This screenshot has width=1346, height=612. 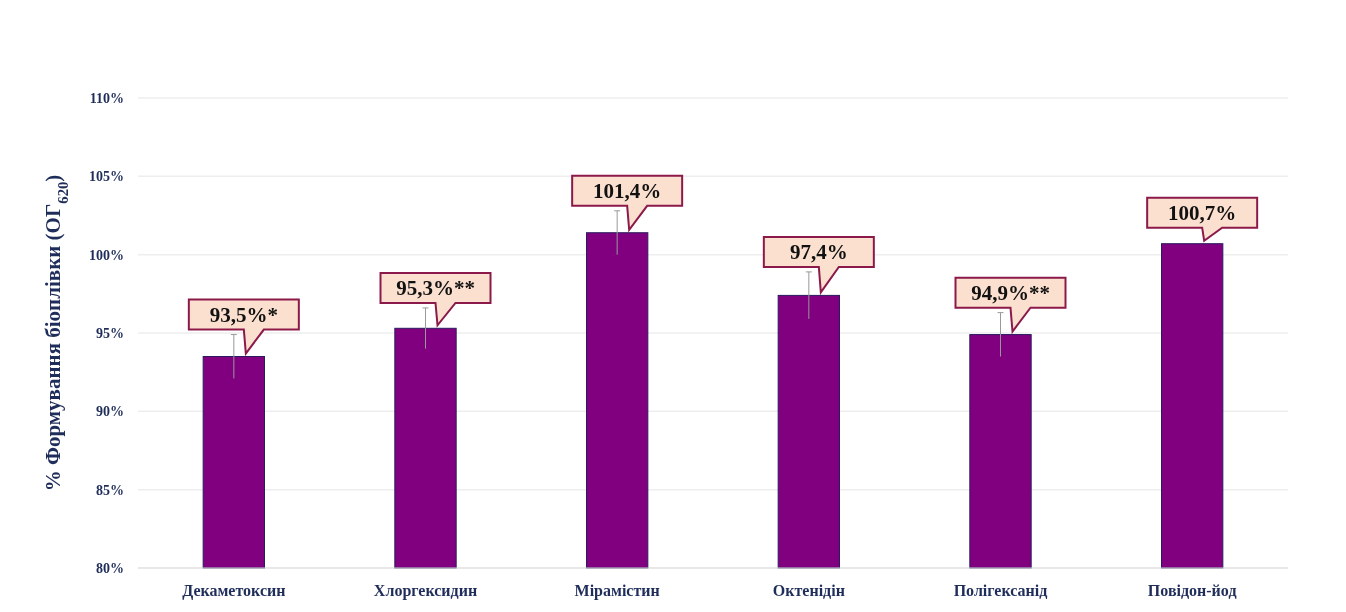 I want to click on data-label: 93,5%*, so click(x=243, y=314).